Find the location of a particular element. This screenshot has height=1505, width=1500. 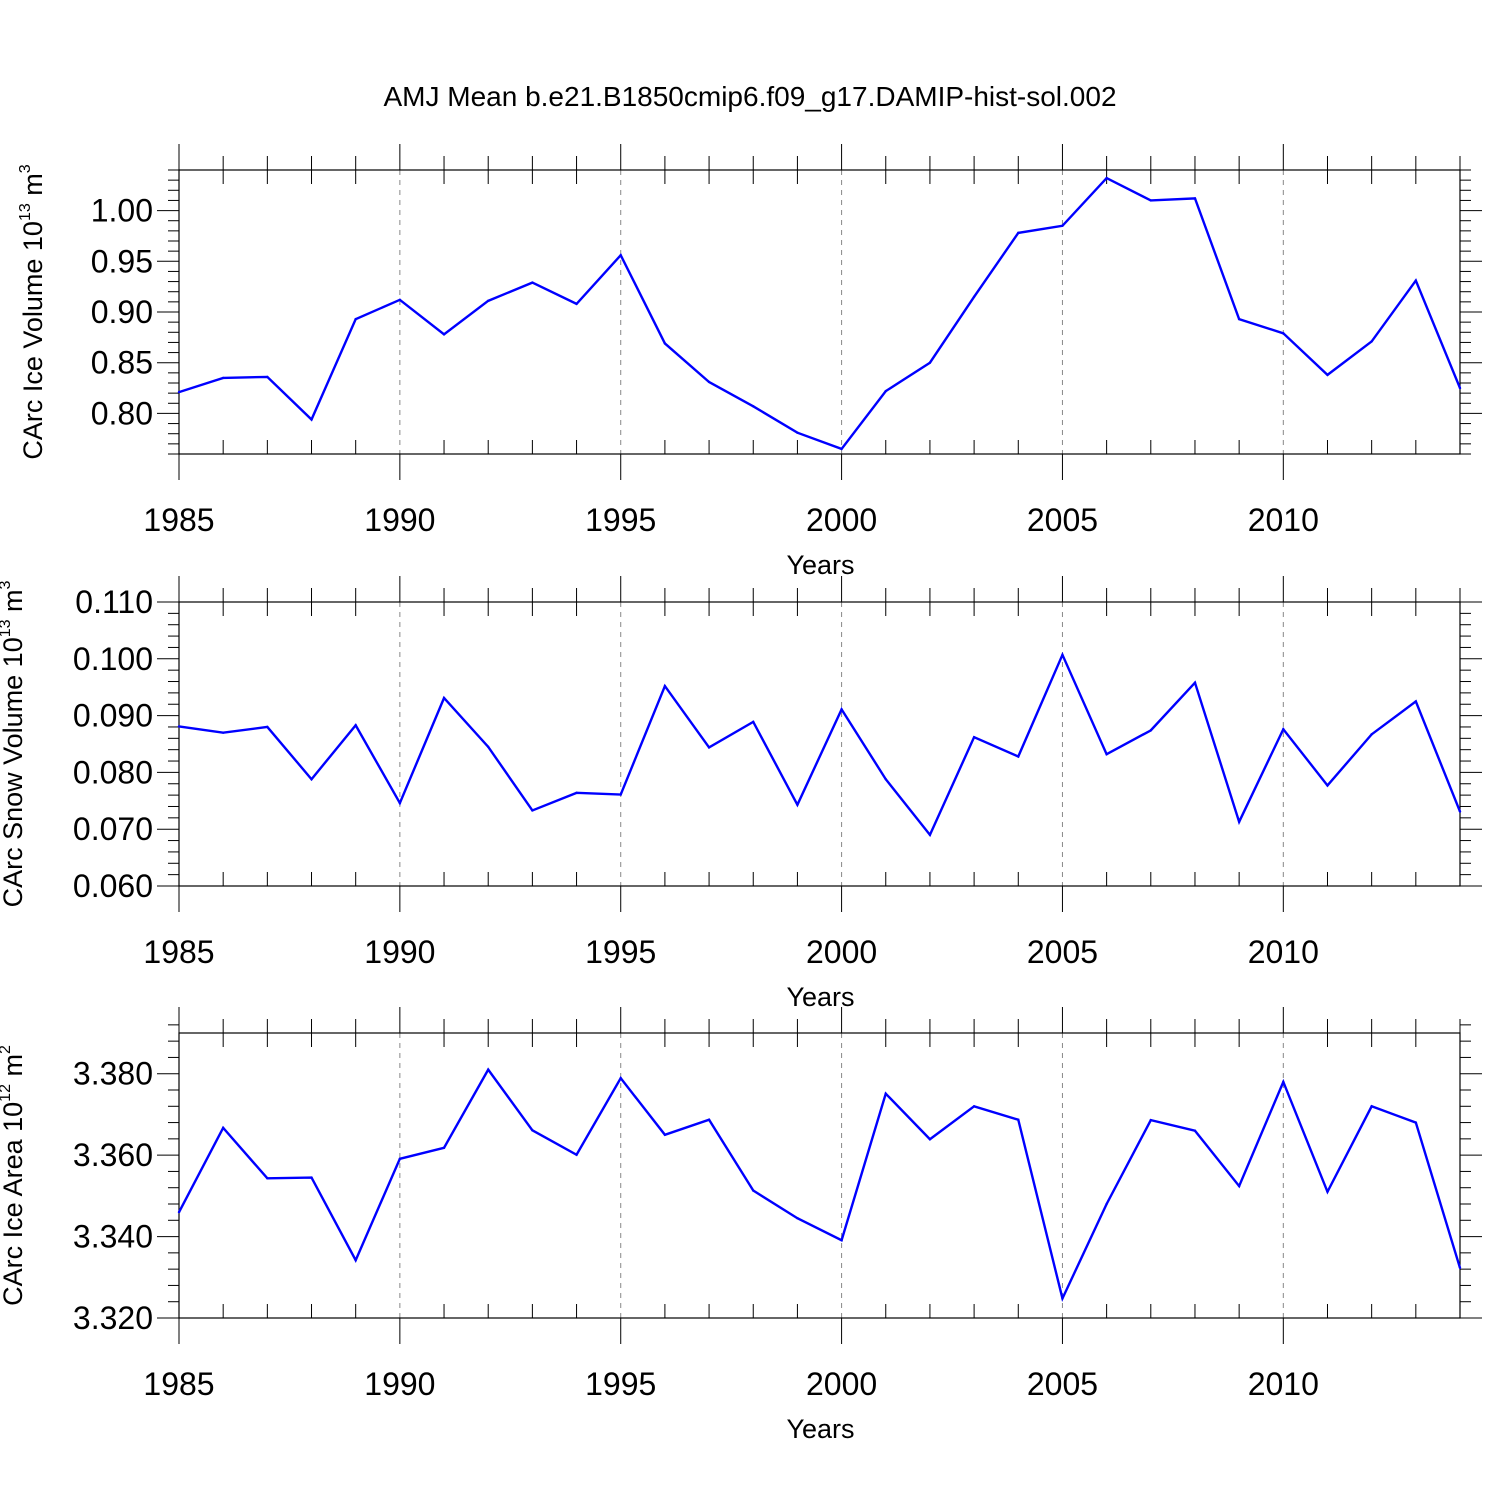

y-label-unit-exponent: 3 is located at coordinates (25, 168).